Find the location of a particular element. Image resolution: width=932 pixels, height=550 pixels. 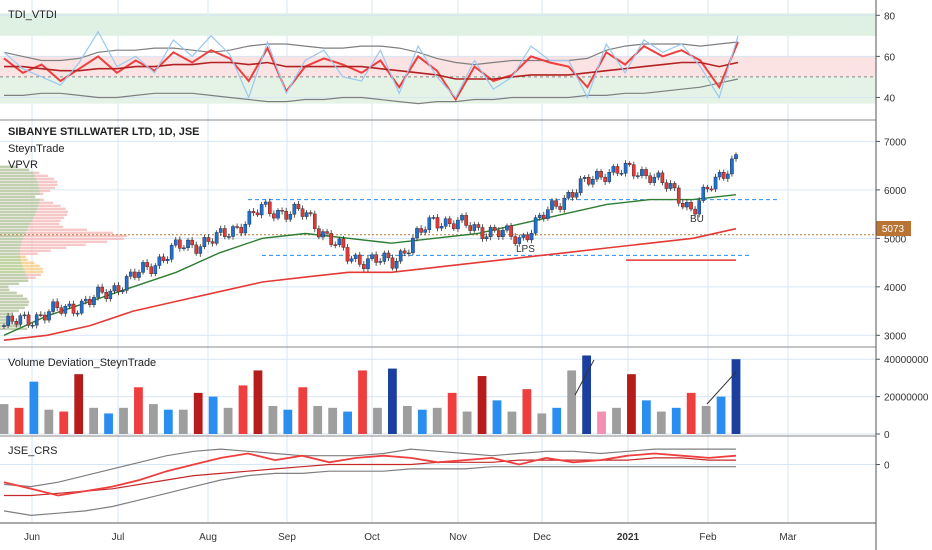

tdi-band is located at coordinates (438, 24).